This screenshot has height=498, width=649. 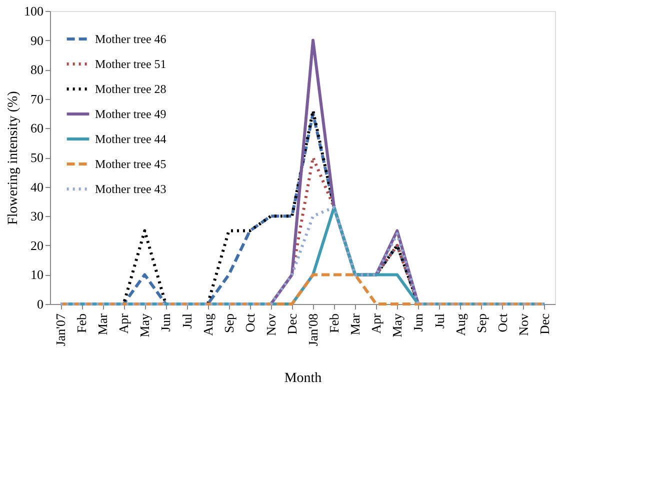 What do you see at coordinates (130, 89) in the screenshot?
I see `legend-label: Mother tree 28` at bounding box center [130, 89].